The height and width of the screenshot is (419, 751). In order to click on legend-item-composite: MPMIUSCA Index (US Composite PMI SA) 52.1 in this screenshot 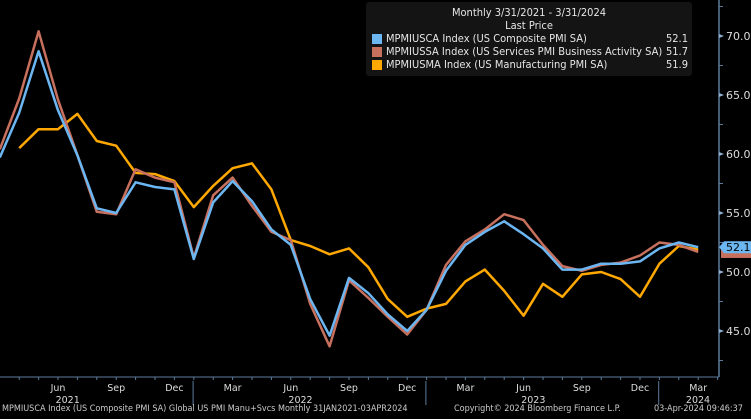, I will do `click(529, 38)`.